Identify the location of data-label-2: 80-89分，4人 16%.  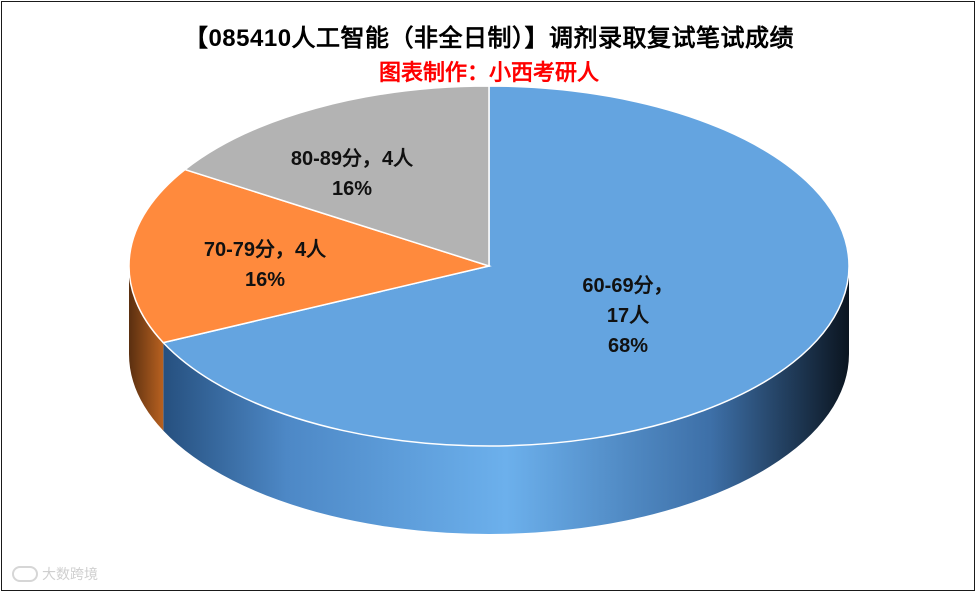
(352, 173).